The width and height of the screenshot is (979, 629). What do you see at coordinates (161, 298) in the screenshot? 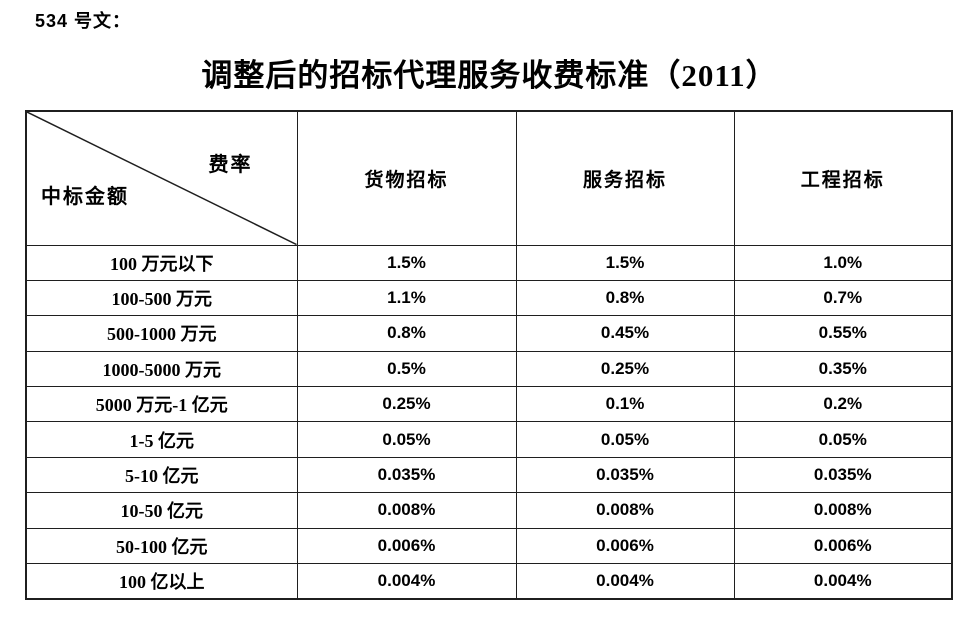
I see `row-label: 100-500 万元` at bounding box center [161, 298].